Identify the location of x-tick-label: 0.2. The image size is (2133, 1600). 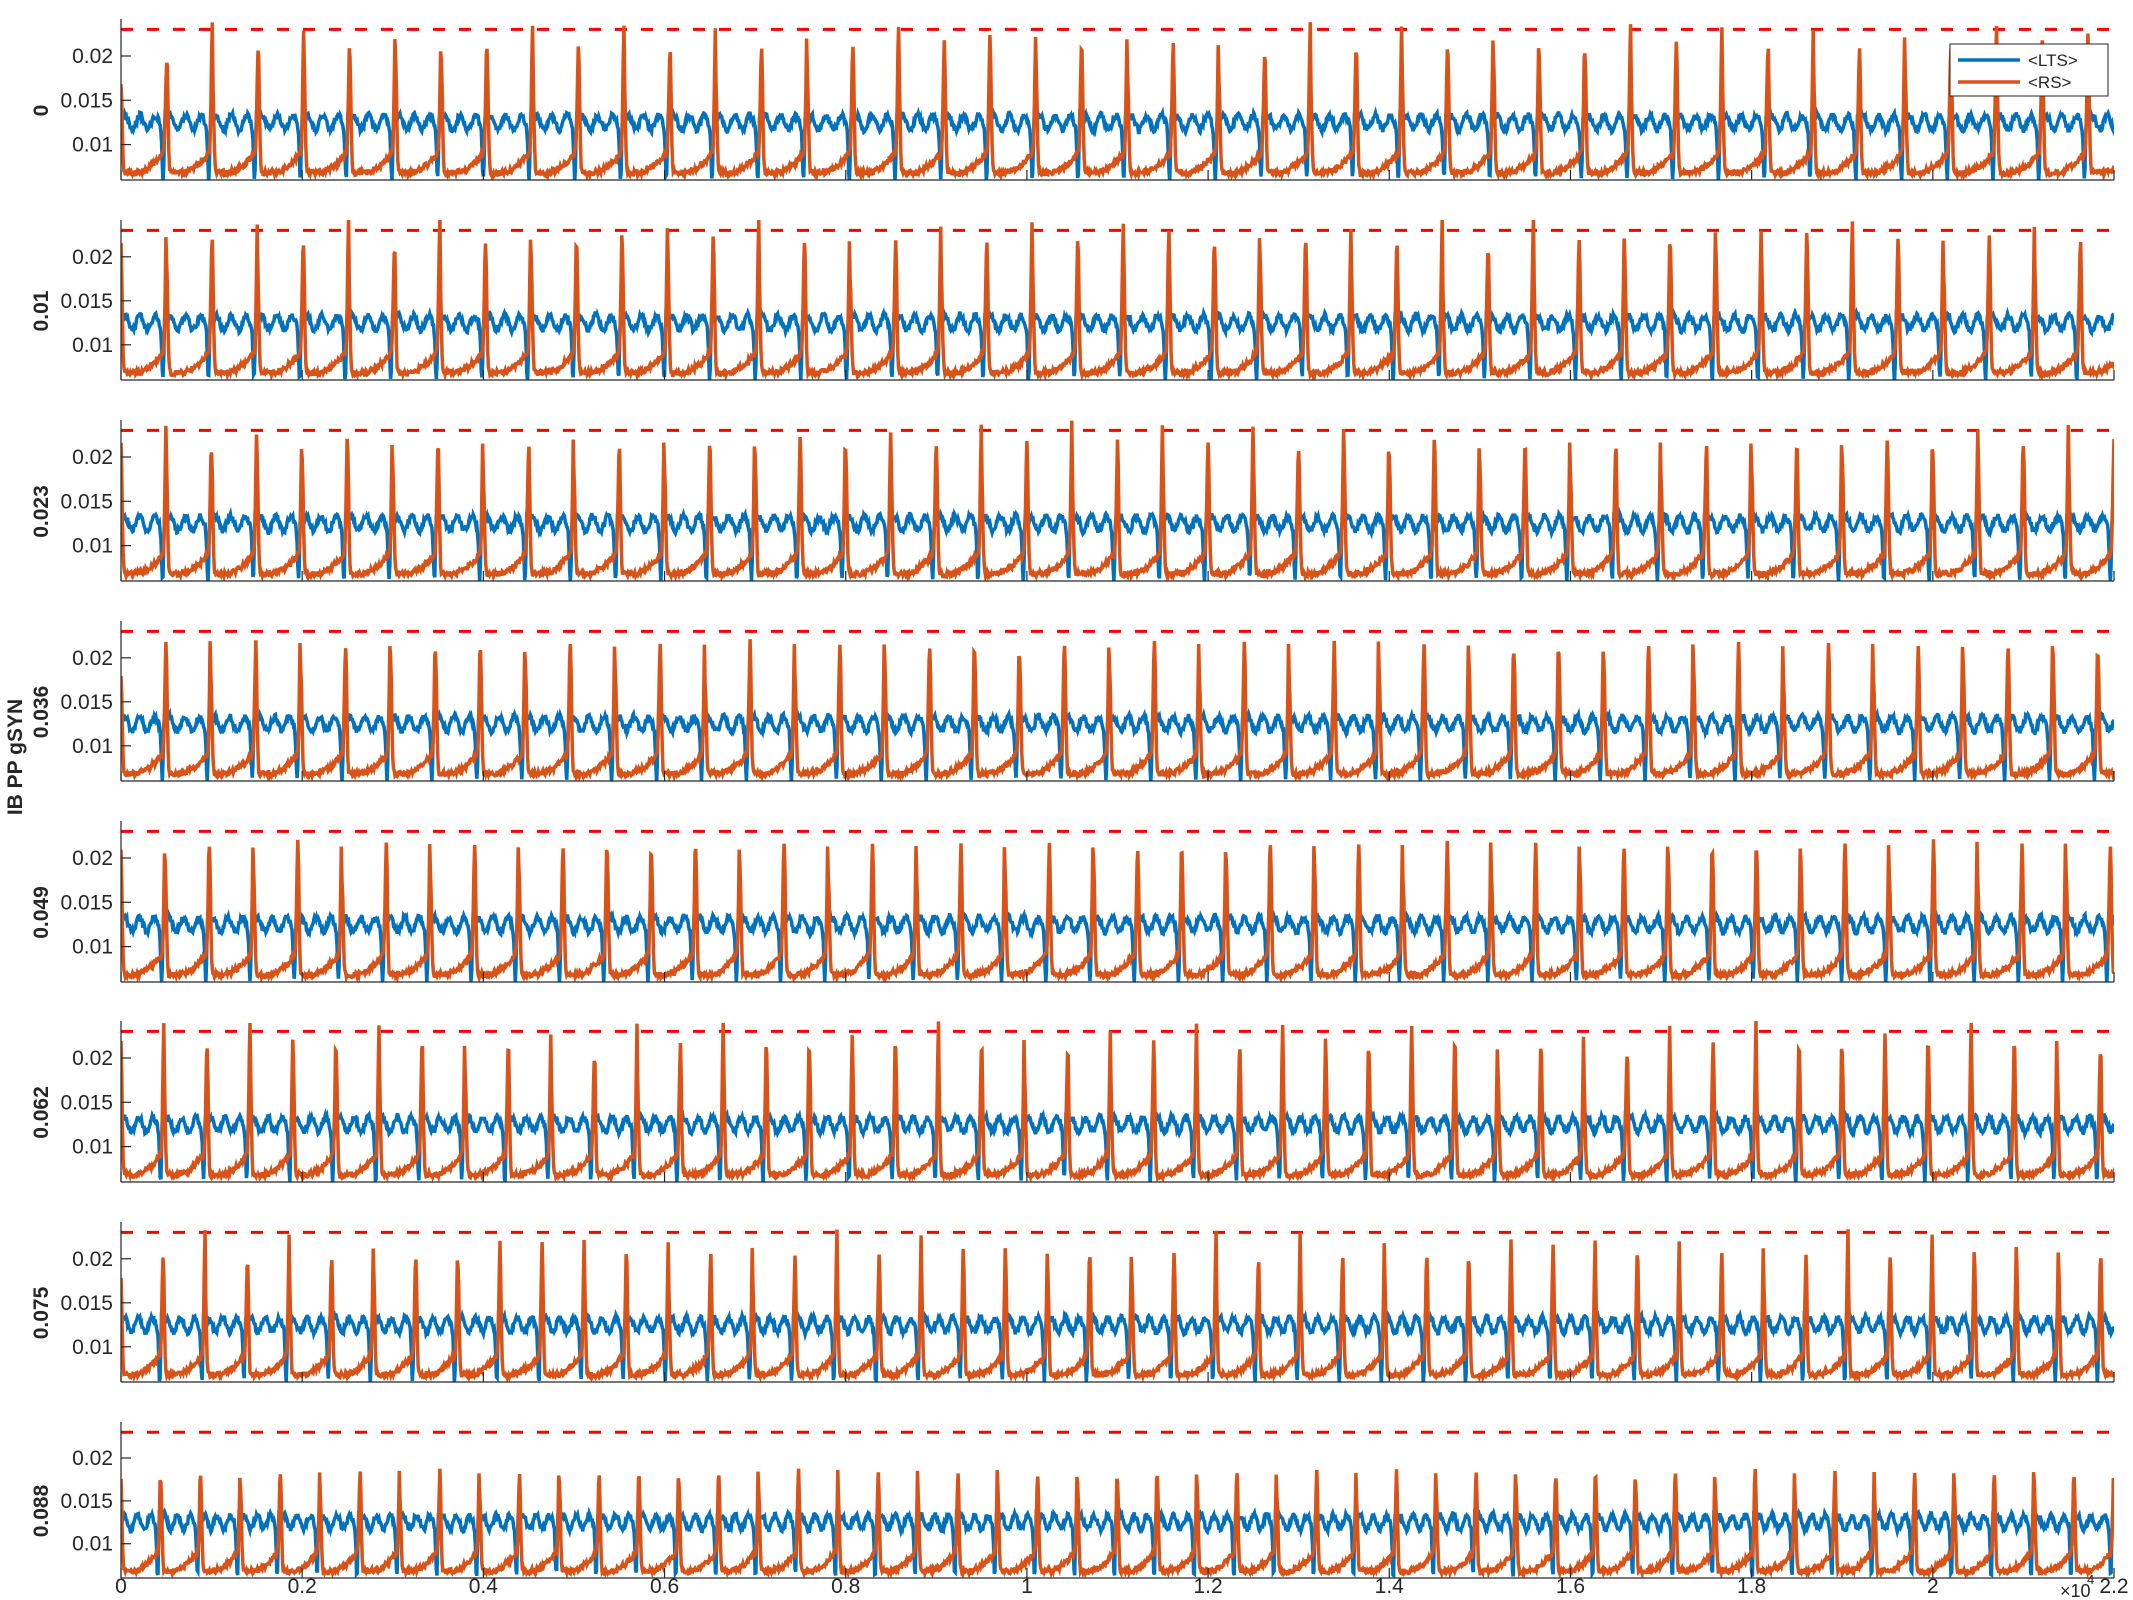
(302, 1586).